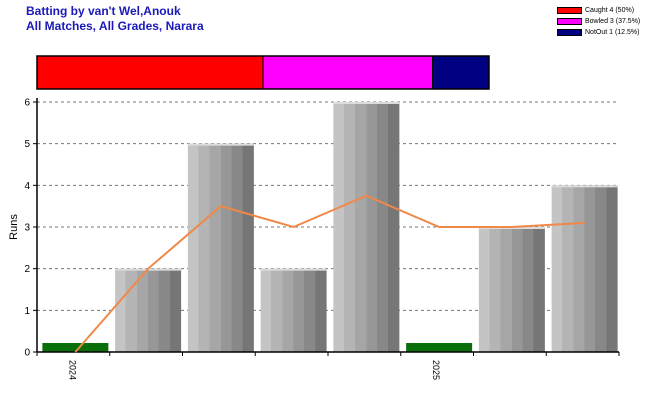 The image size is (650, 400). Describe the element at coordinates (569, 10) in the screenshot. I see `legend-swatch-caught` at that location.